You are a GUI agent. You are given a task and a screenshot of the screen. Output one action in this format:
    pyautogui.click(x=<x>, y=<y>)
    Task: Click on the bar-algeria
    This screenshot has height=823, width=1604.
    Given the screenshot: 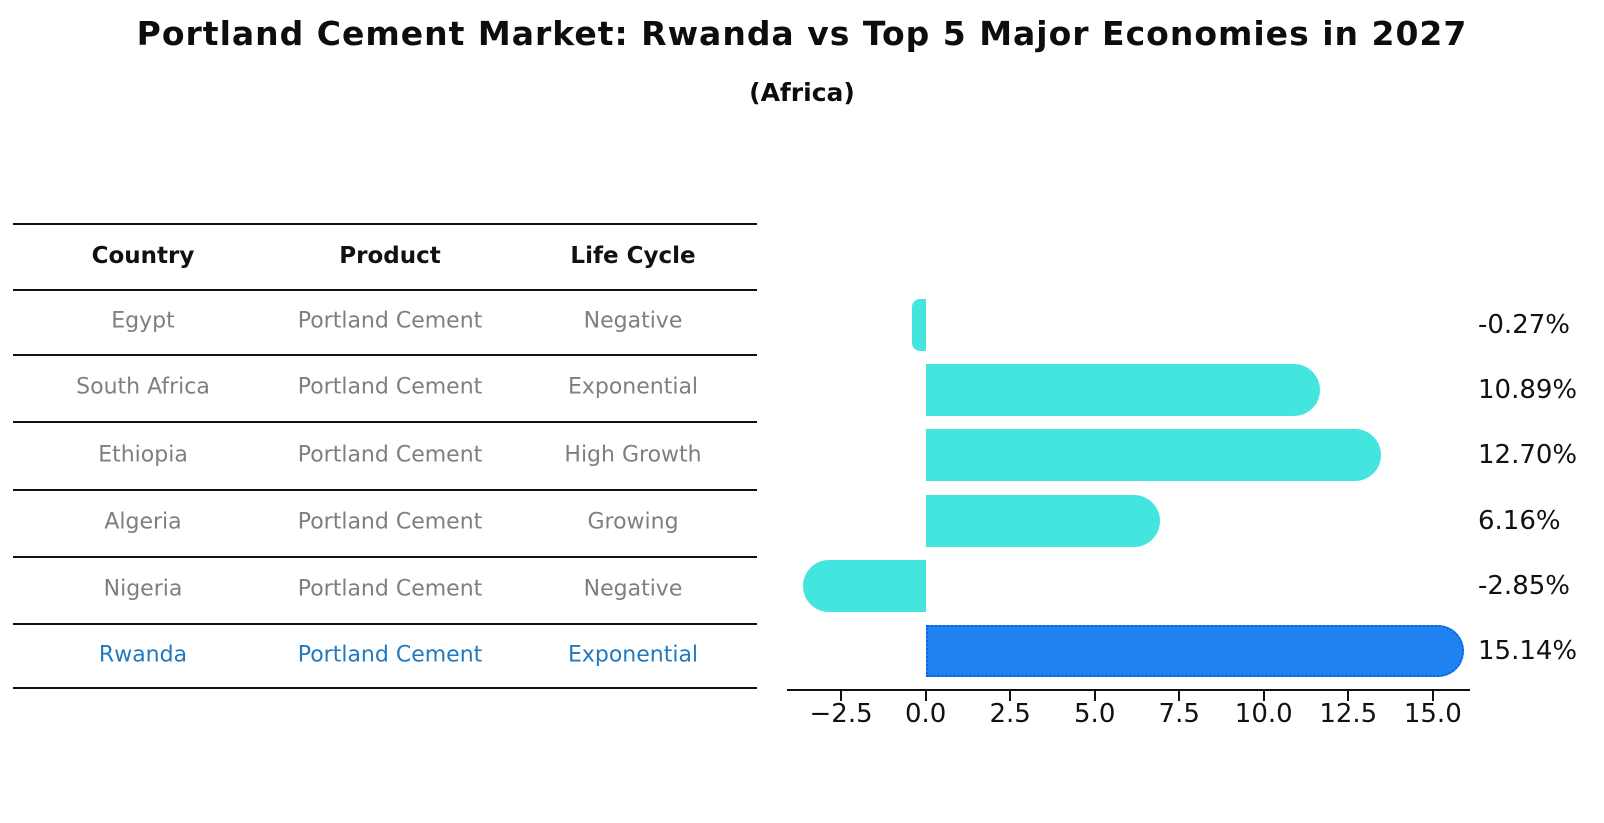 What is the action you would take?
    pyautogui.click(x=1042, y=521)
    